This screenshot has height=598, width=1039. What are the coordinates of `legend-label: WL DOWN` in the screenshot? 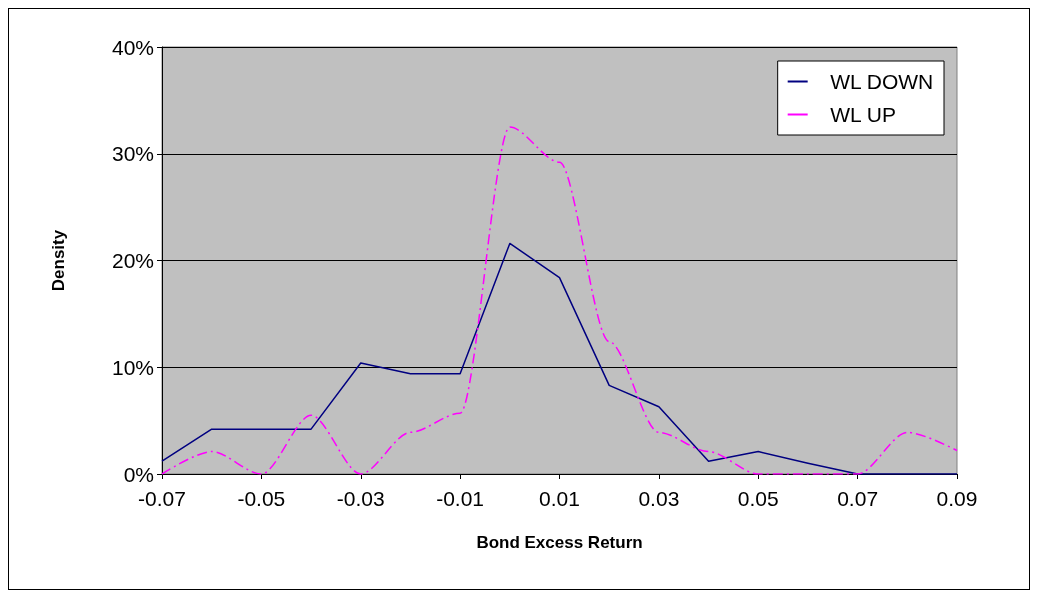 It's located at (882, 81).